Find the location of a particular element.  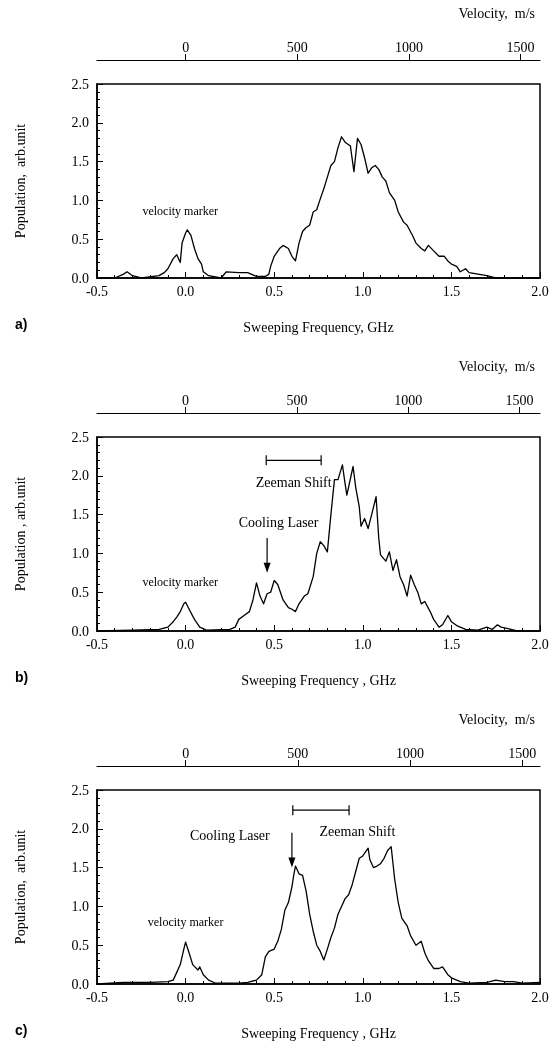

text: c) is located at coordinates (21, 1030).